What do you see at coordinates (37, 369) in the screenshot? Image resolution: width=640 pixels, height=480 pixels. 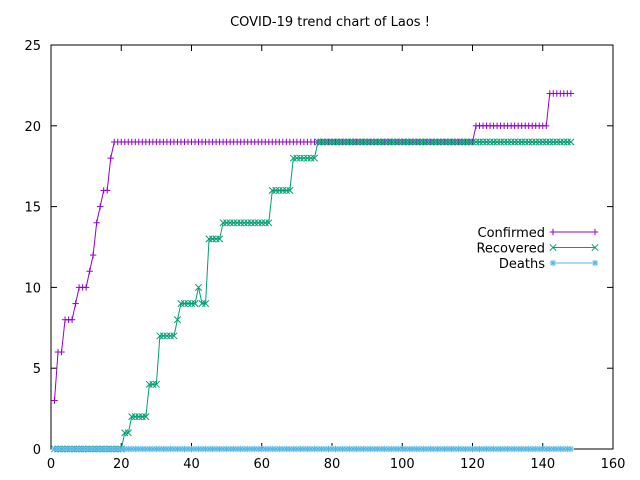 I see `y-tick-label: 5` at bounding box center [37, 369].